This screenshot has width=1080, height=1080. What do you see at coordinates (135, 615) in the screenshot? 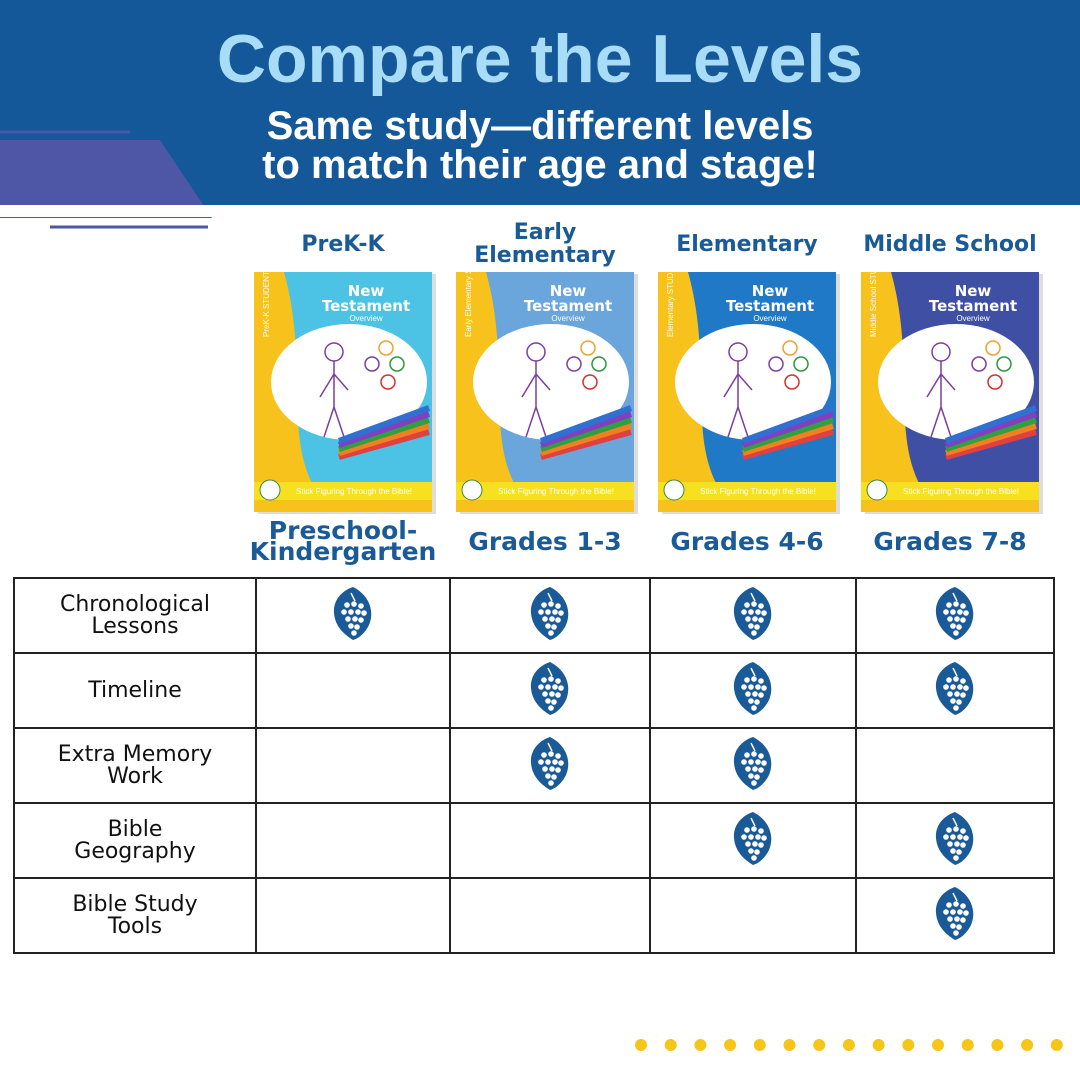
I see `feature-label: Chronological Lessons` at bounding box center [135, 615].